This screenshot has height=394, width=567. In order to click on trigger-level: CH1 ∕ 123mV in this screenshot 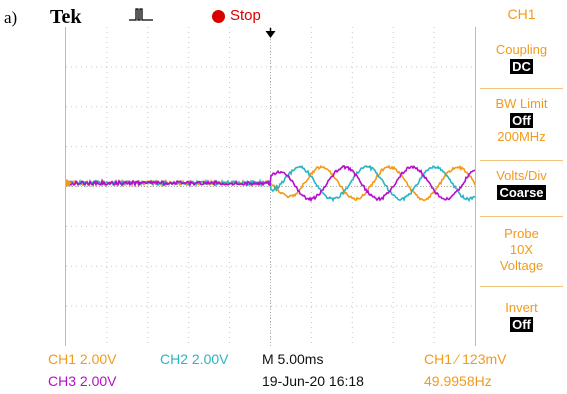, I will do `click(465, 359)`.